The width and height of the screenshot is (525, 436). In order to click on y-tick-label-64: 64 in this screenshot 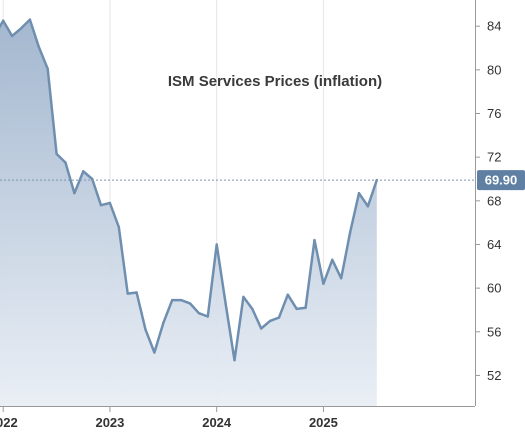, I will do `click(494, 244)`.